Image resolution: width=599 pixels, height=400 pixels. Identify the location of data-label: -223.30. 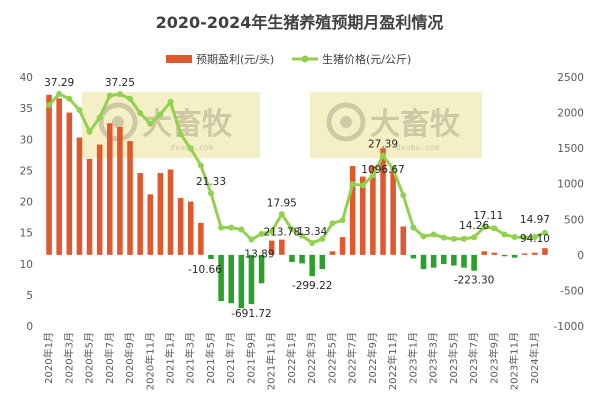
(474, 281).